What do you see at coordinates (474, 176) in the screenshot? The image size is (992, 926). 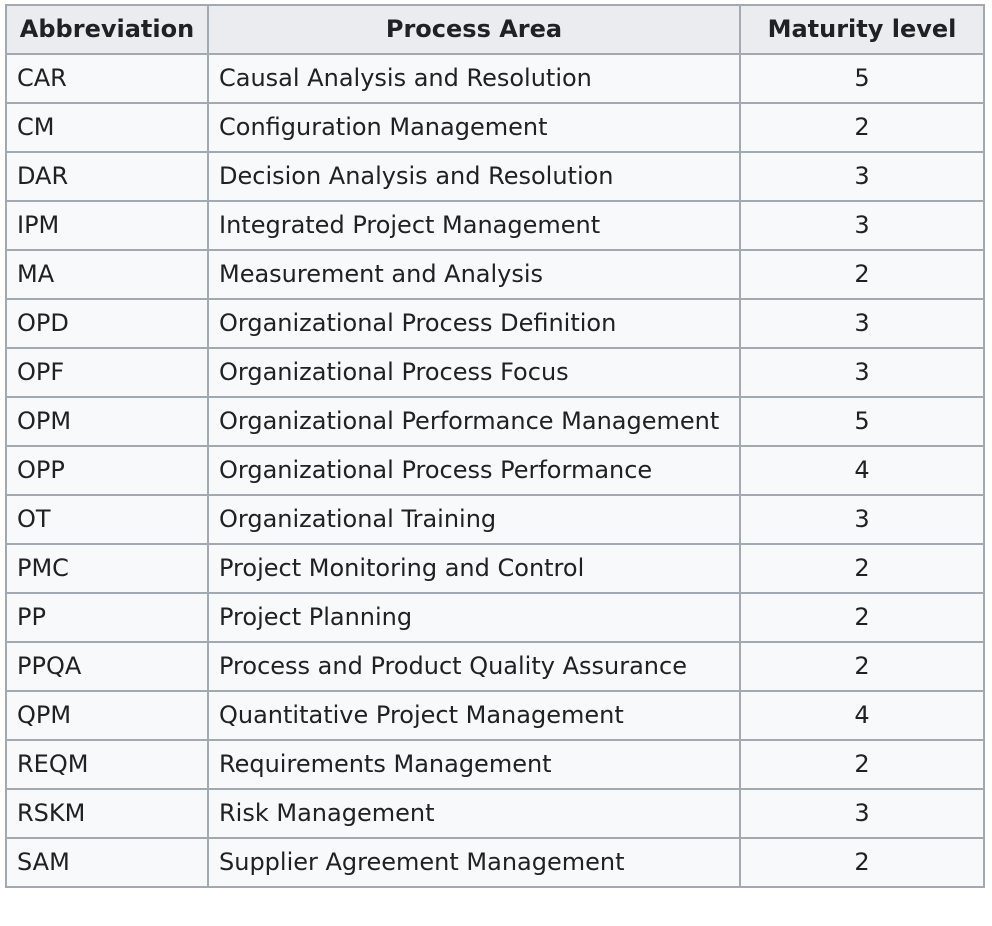 I see `cell-process-area: Decision Analysis and Resolution` at bounding box center [474, 176].